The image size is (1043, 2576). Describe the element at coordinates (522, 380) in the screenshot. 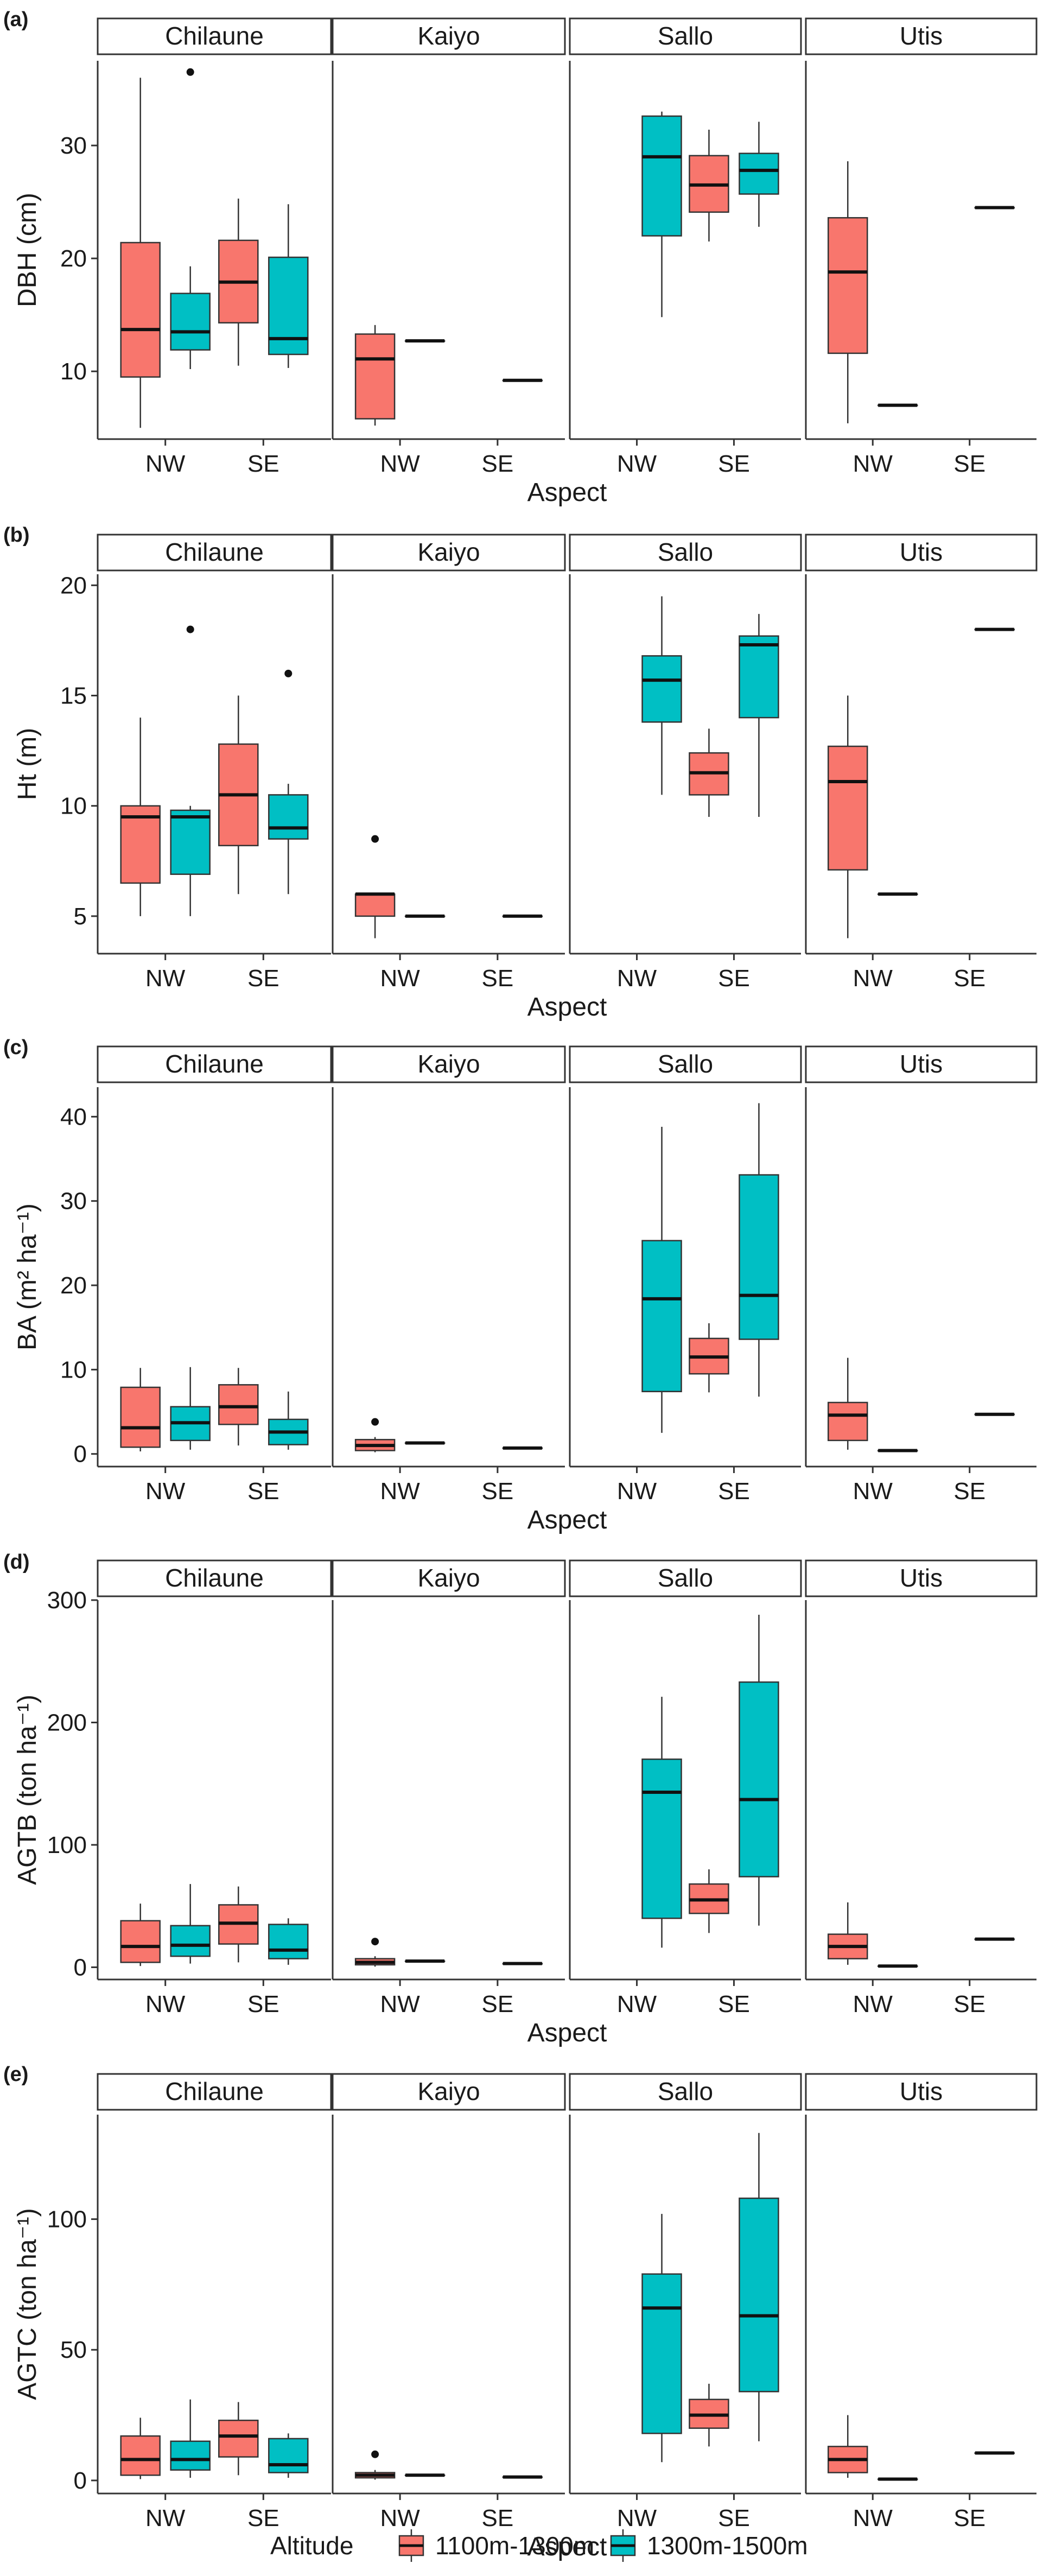

I see `box-kaiyo-se-high` at that location.